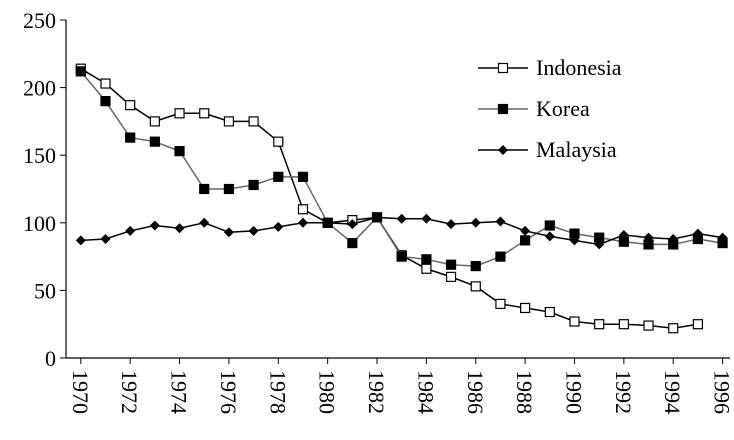  I want to click on y-tick-label: 50, so click(45, 290).